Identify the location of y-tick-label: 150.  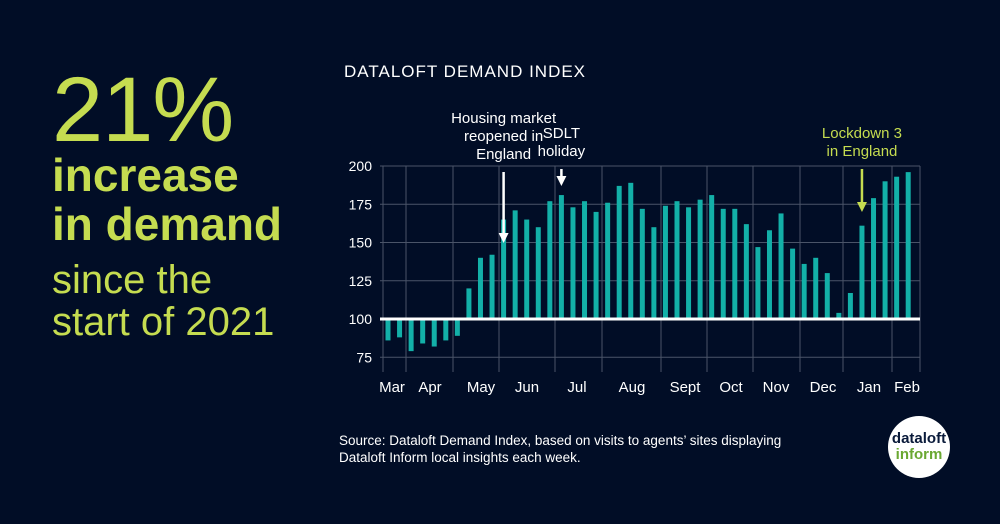
(361, 243).